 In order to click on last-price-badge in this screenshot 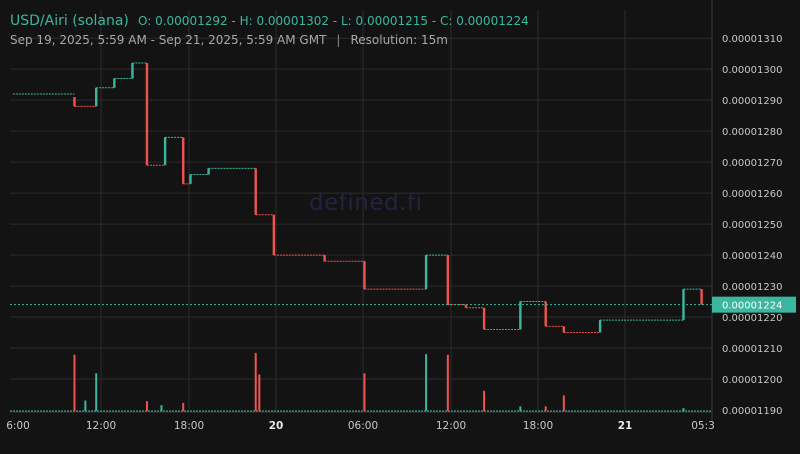, I will do `click(754, 304)`.